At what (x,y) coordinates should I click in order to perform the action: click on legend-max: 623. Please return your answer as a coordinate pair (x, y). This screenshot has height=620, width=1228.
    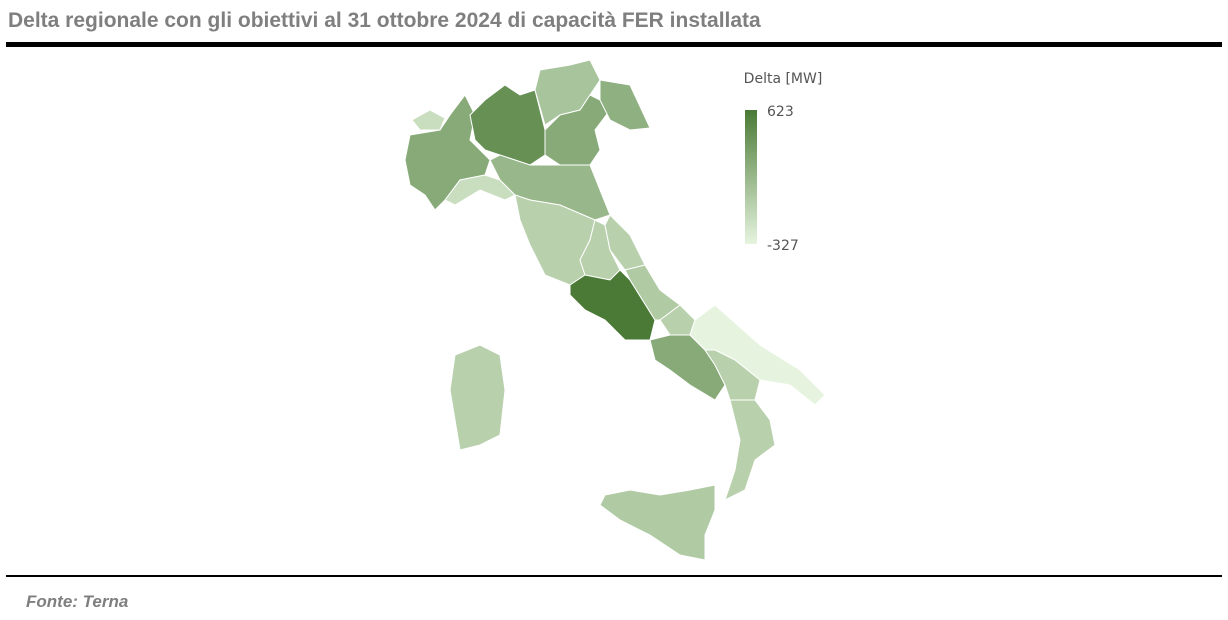
    Looking at the image, I should click on (780, 112).